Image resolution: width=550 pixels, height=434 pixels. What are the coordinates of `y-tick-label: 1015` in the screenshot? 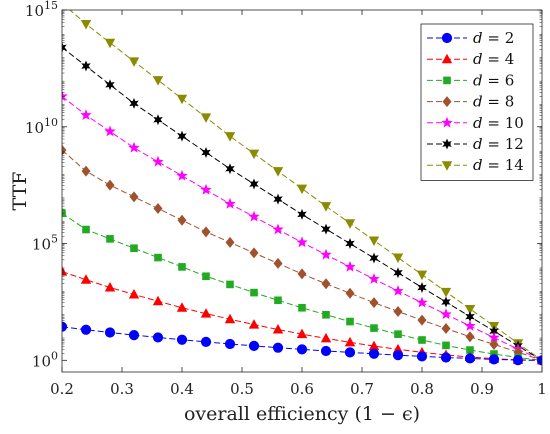 It's located at (41, 10).